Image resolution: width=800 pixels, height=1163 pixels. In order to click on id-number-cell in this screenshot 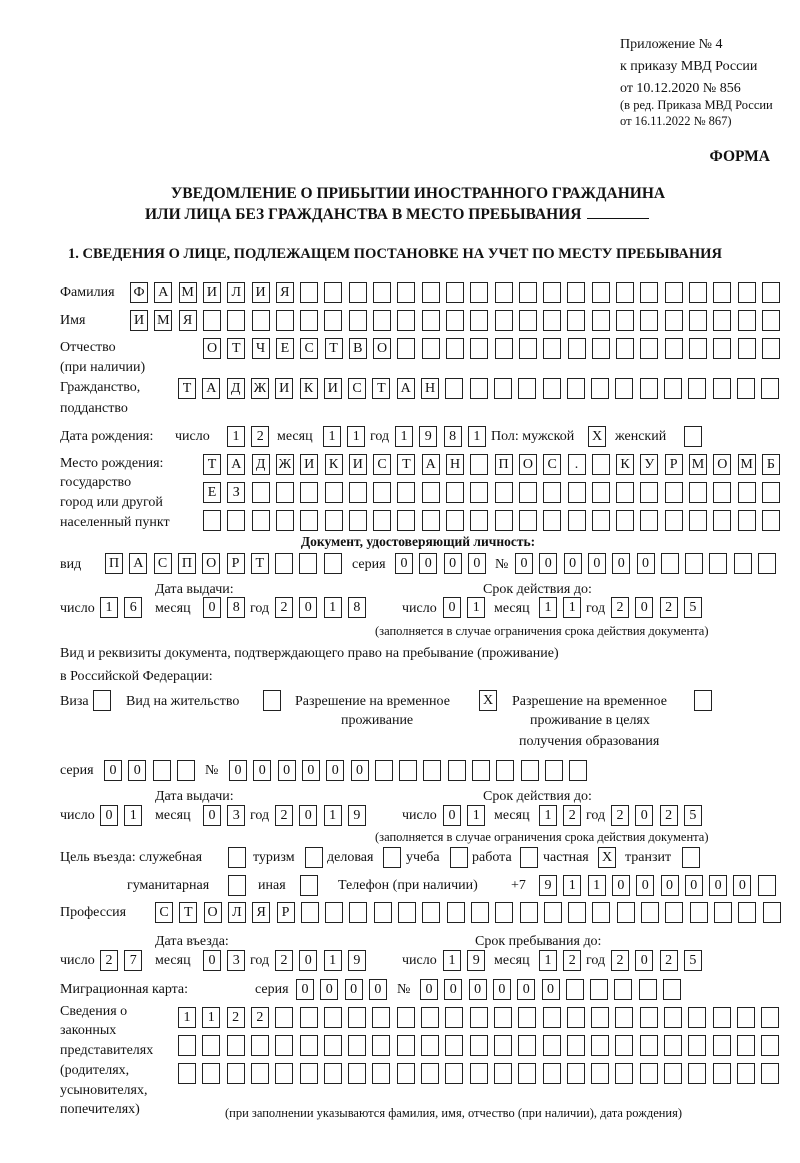, I will do `click(742, 563)`.